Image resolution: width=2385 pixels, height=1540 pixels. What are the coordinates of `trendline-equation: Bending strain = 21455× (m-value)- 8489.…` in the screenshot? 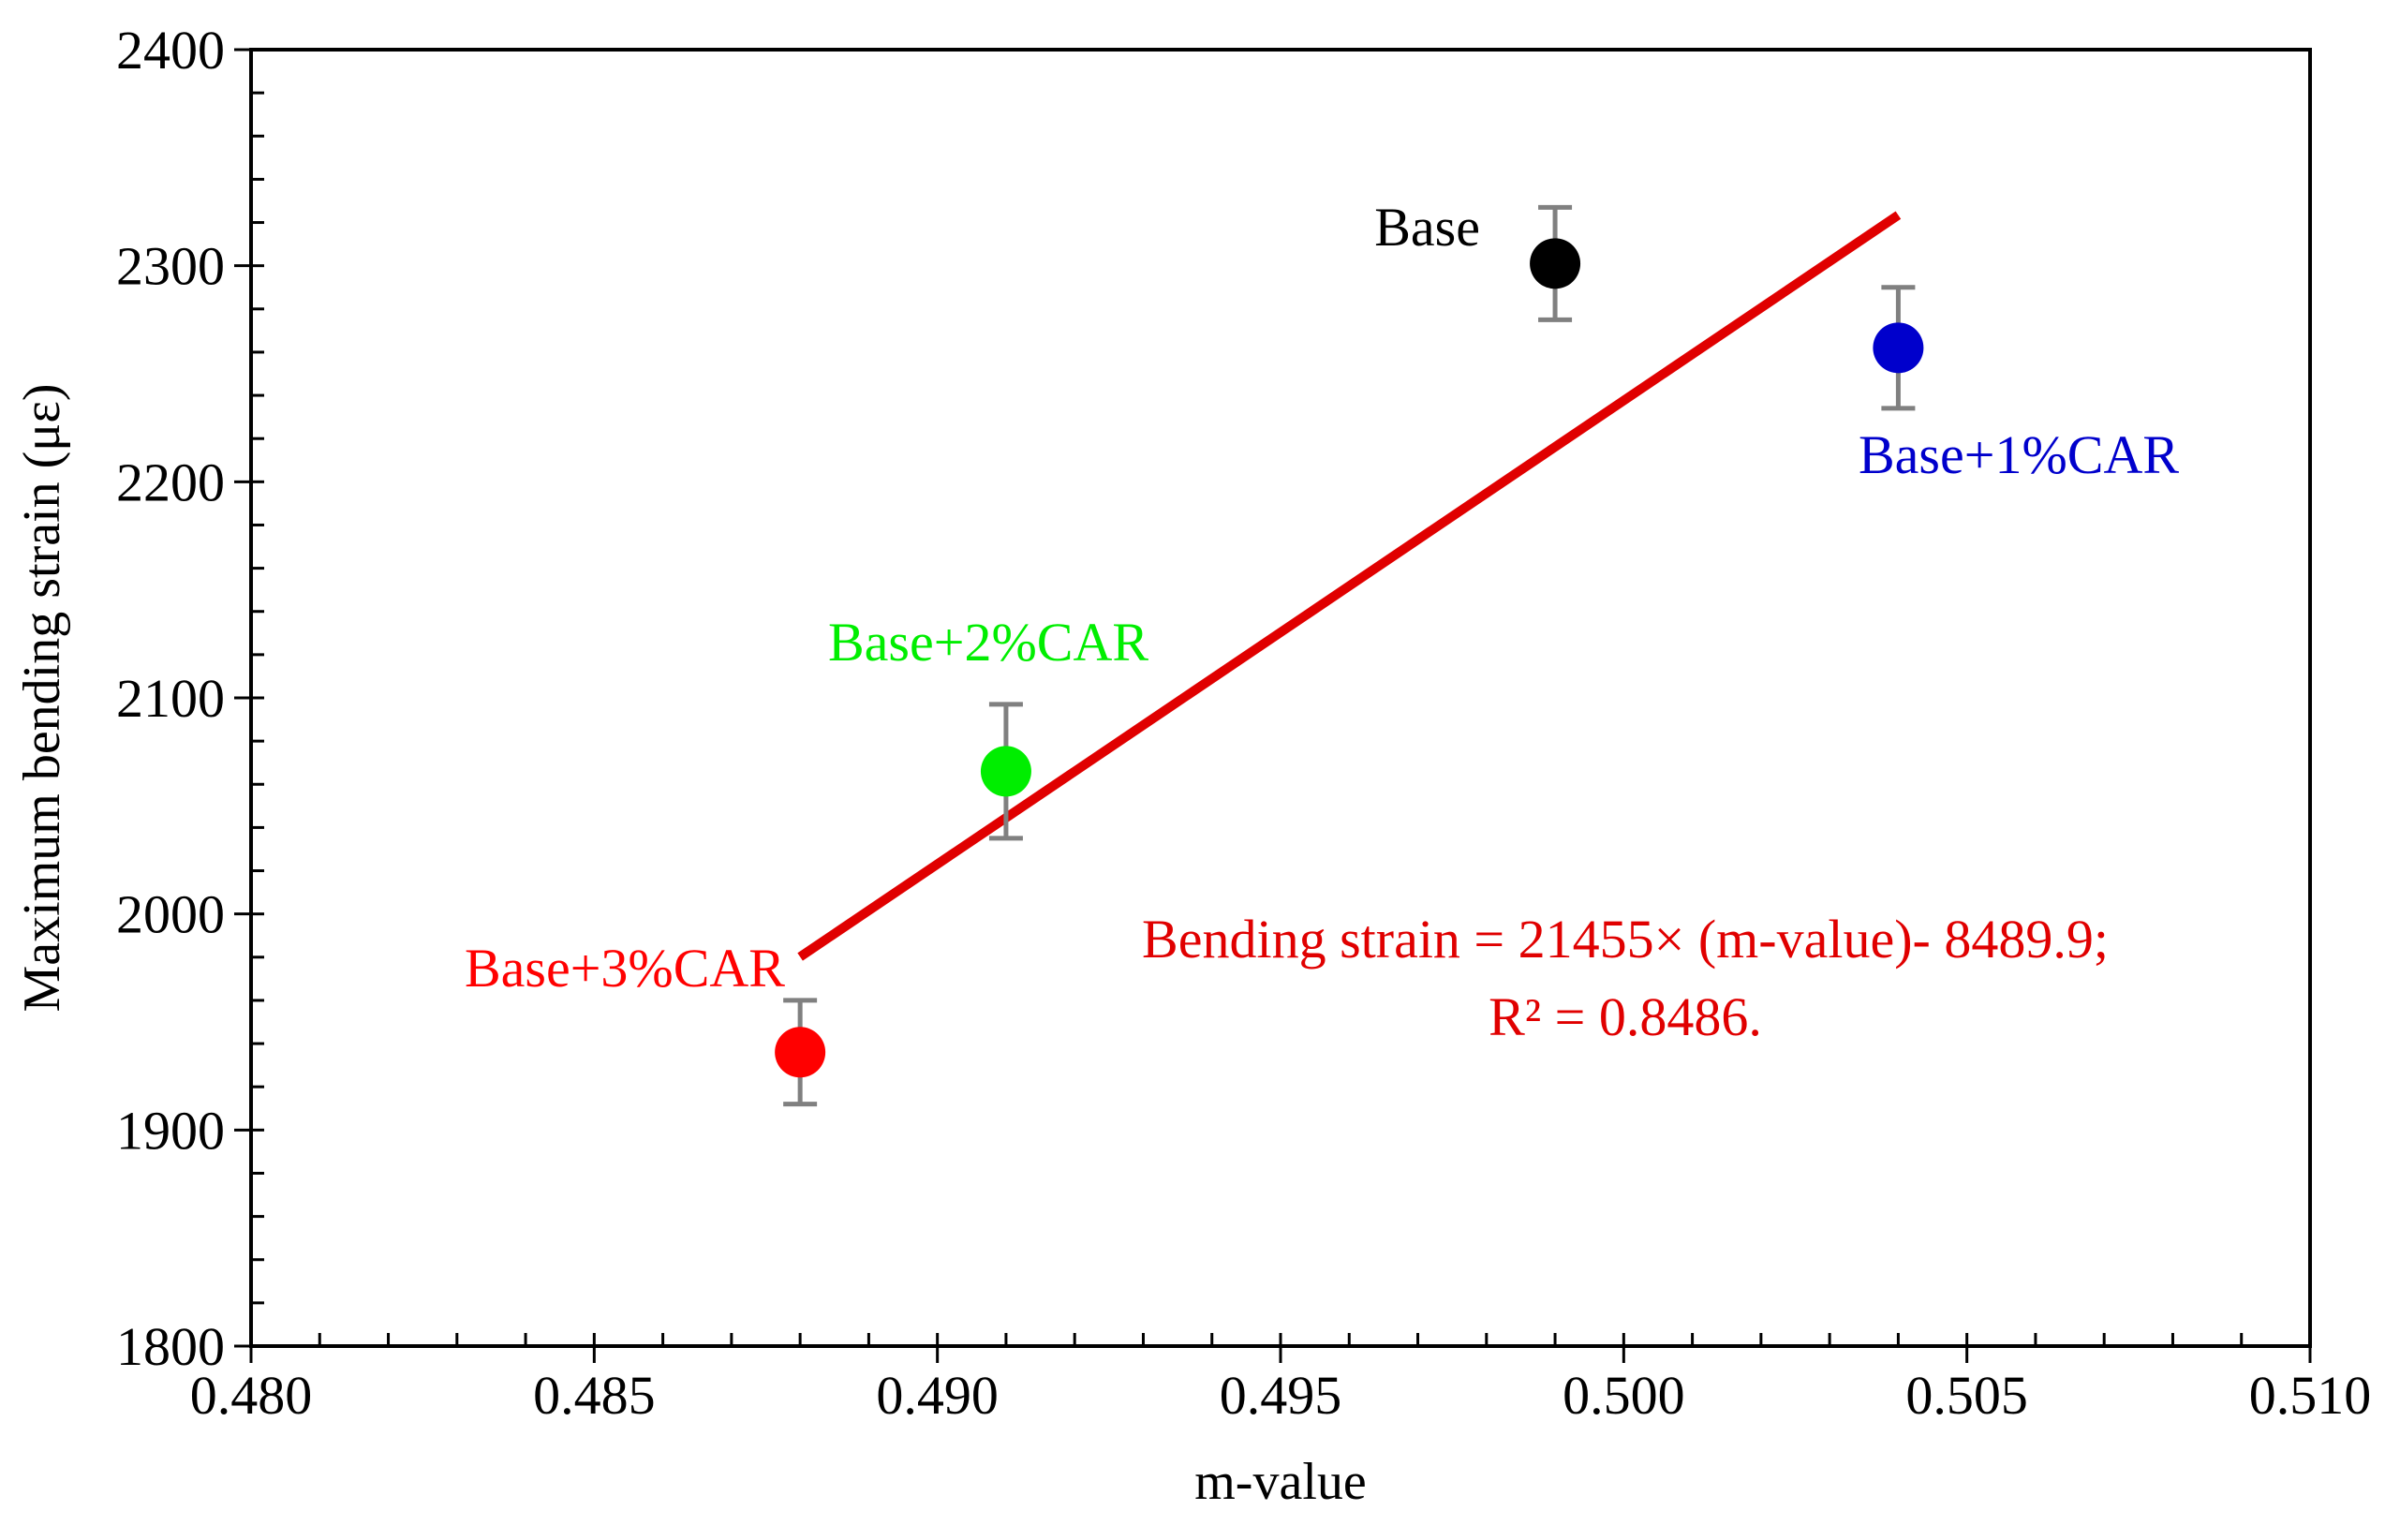 It's located at (1625, 939).